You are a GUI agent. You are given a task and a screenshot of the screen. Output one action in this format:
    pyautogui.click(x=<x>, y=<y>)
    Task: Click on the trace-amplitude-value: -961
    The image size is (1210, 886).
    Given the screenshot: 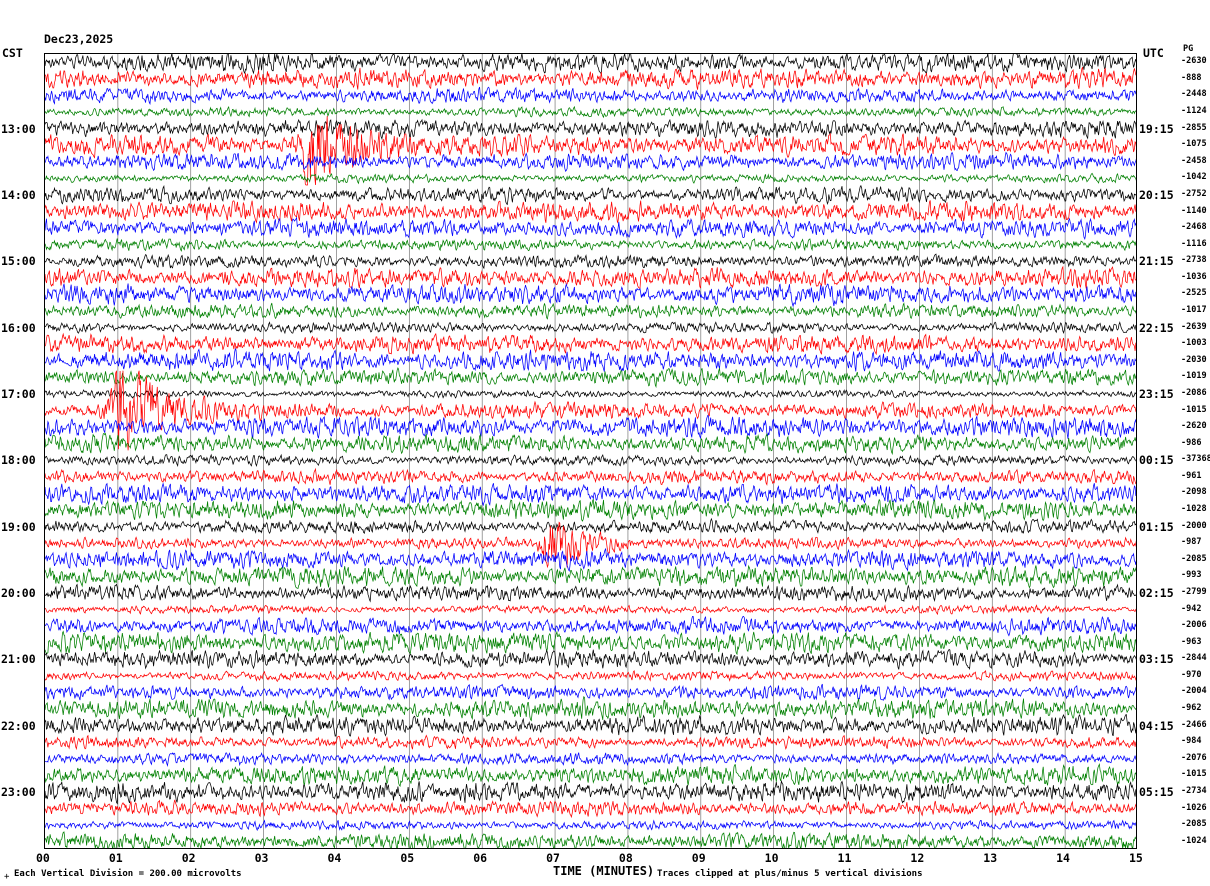 What is the action you would take?
    pyautogui.click(x=1191, y=475)
    